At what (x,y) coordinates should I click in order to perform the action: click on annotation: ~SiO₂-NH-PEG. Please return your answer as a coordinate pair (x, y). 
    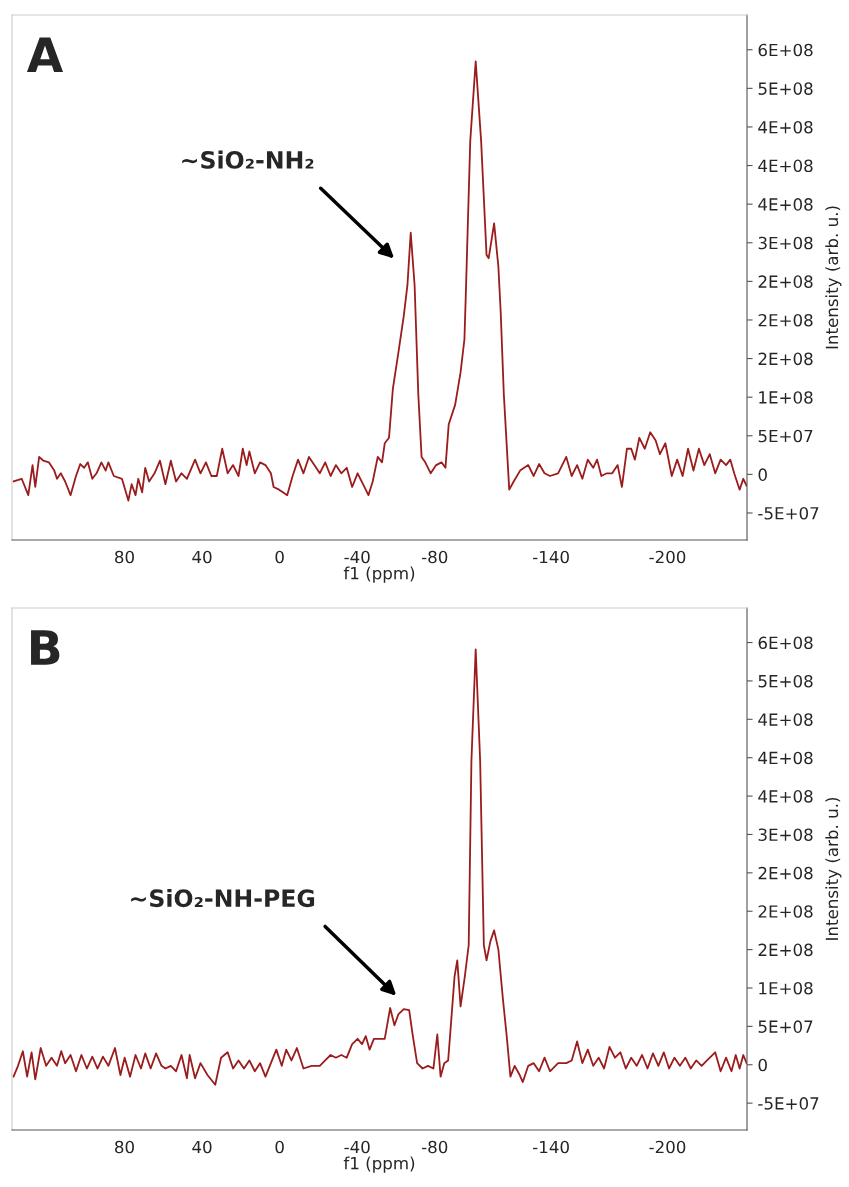
    Looking at the image, I should click on (223, 898).